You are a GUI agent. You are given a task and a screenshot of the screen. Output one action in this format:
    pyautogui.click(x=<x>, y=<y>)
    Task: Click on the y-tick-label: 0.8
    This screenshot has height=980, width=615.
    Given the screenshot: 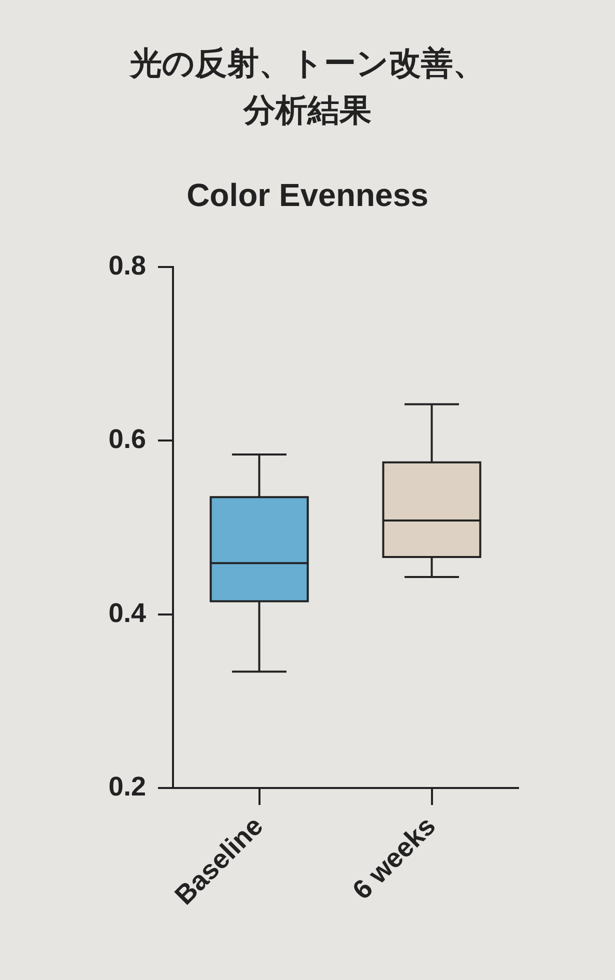 What is the action you would take?
    pyautogui.click(x=127, y=265)
    